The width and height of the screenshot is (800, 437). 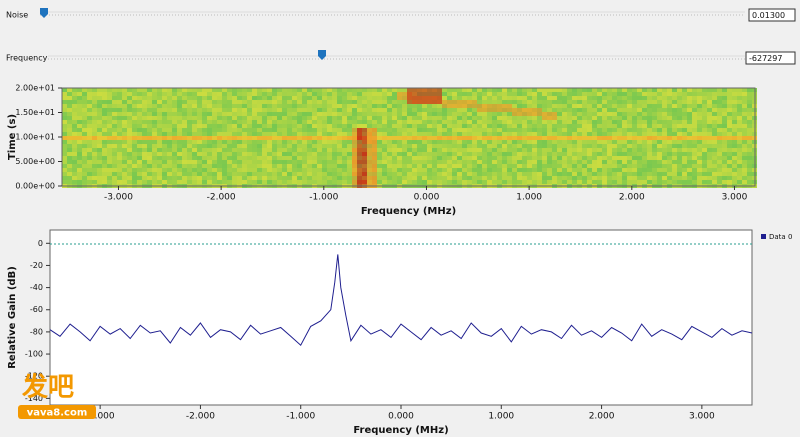 I want to click on noise-value: 0.01300, so click(x=768, y=15).